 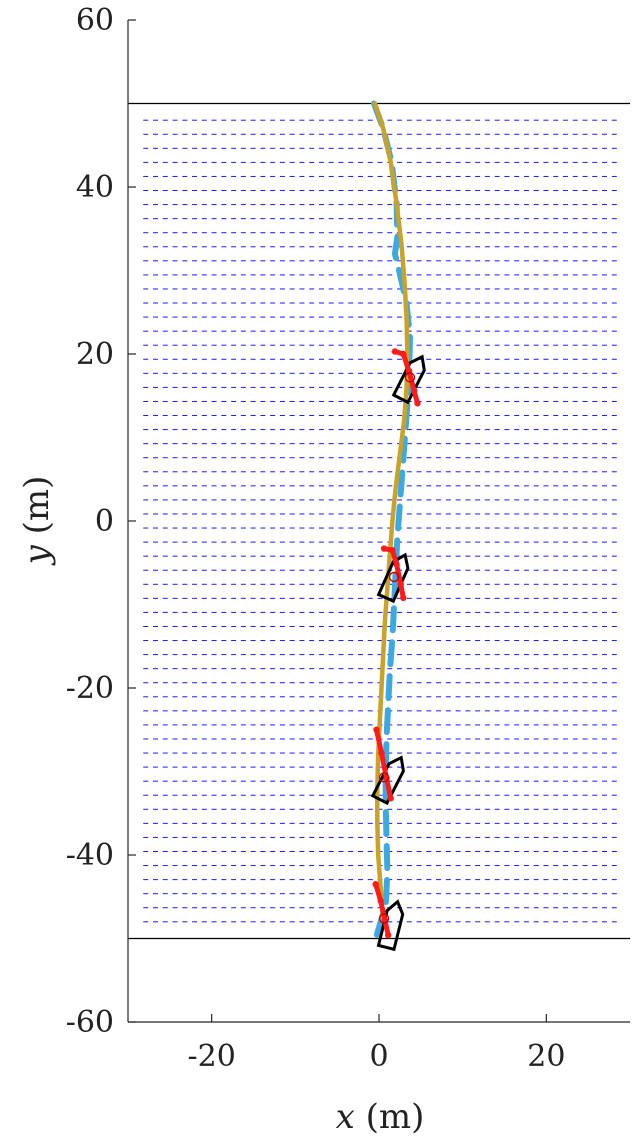 I want to click on x-axis-label: x (m), so click(x=380, y=1117).